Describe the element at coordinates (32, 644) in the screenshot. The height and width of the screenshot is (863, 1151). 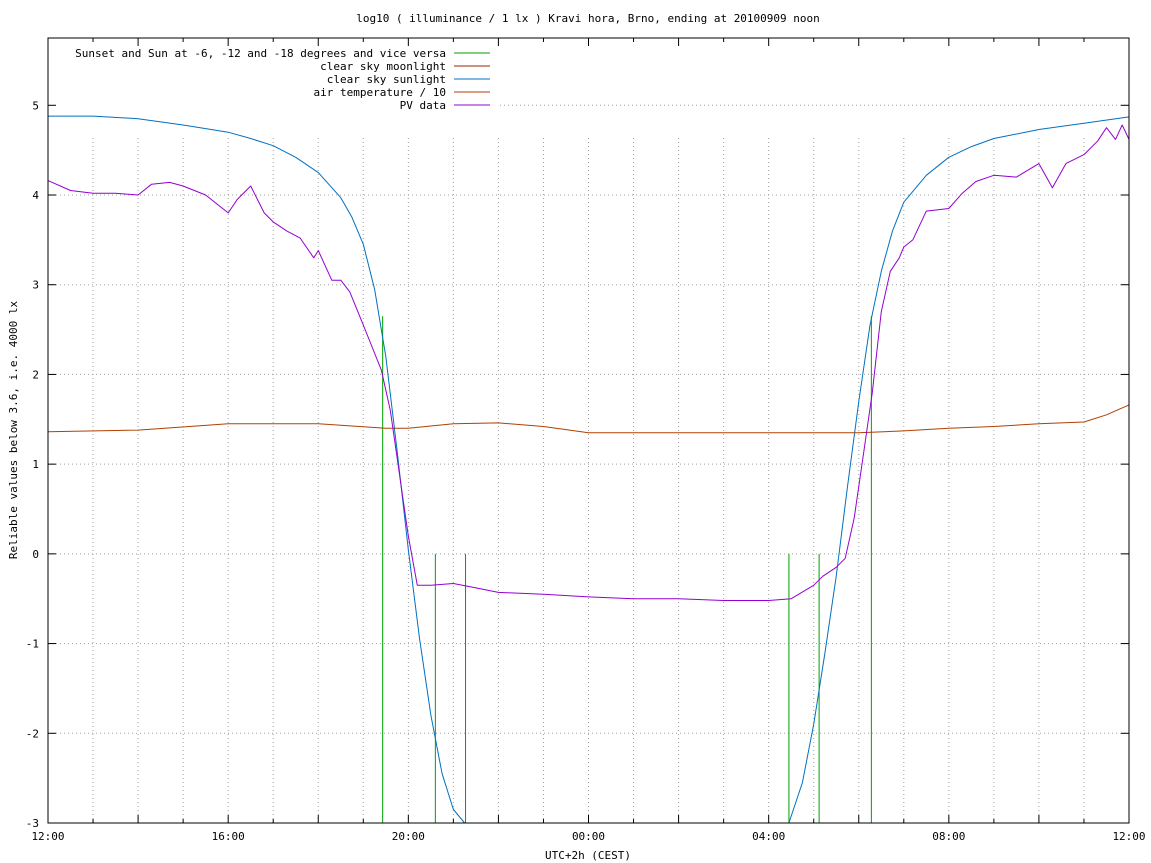
I see `y-tick-label: -1` at that location.